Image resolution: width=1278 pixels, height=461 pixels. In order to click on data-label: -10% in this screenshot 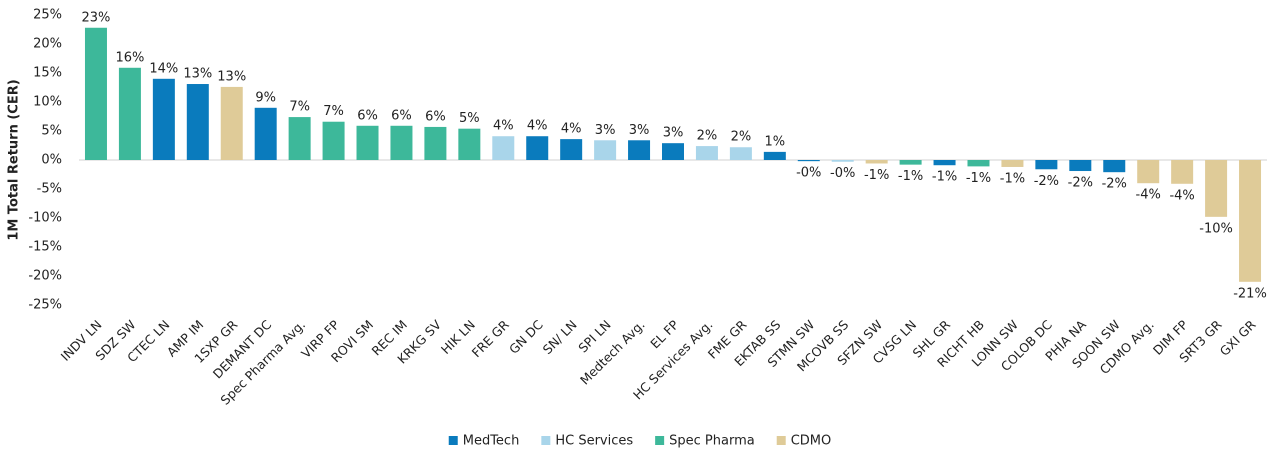, I will do `click(1216, 228)`.